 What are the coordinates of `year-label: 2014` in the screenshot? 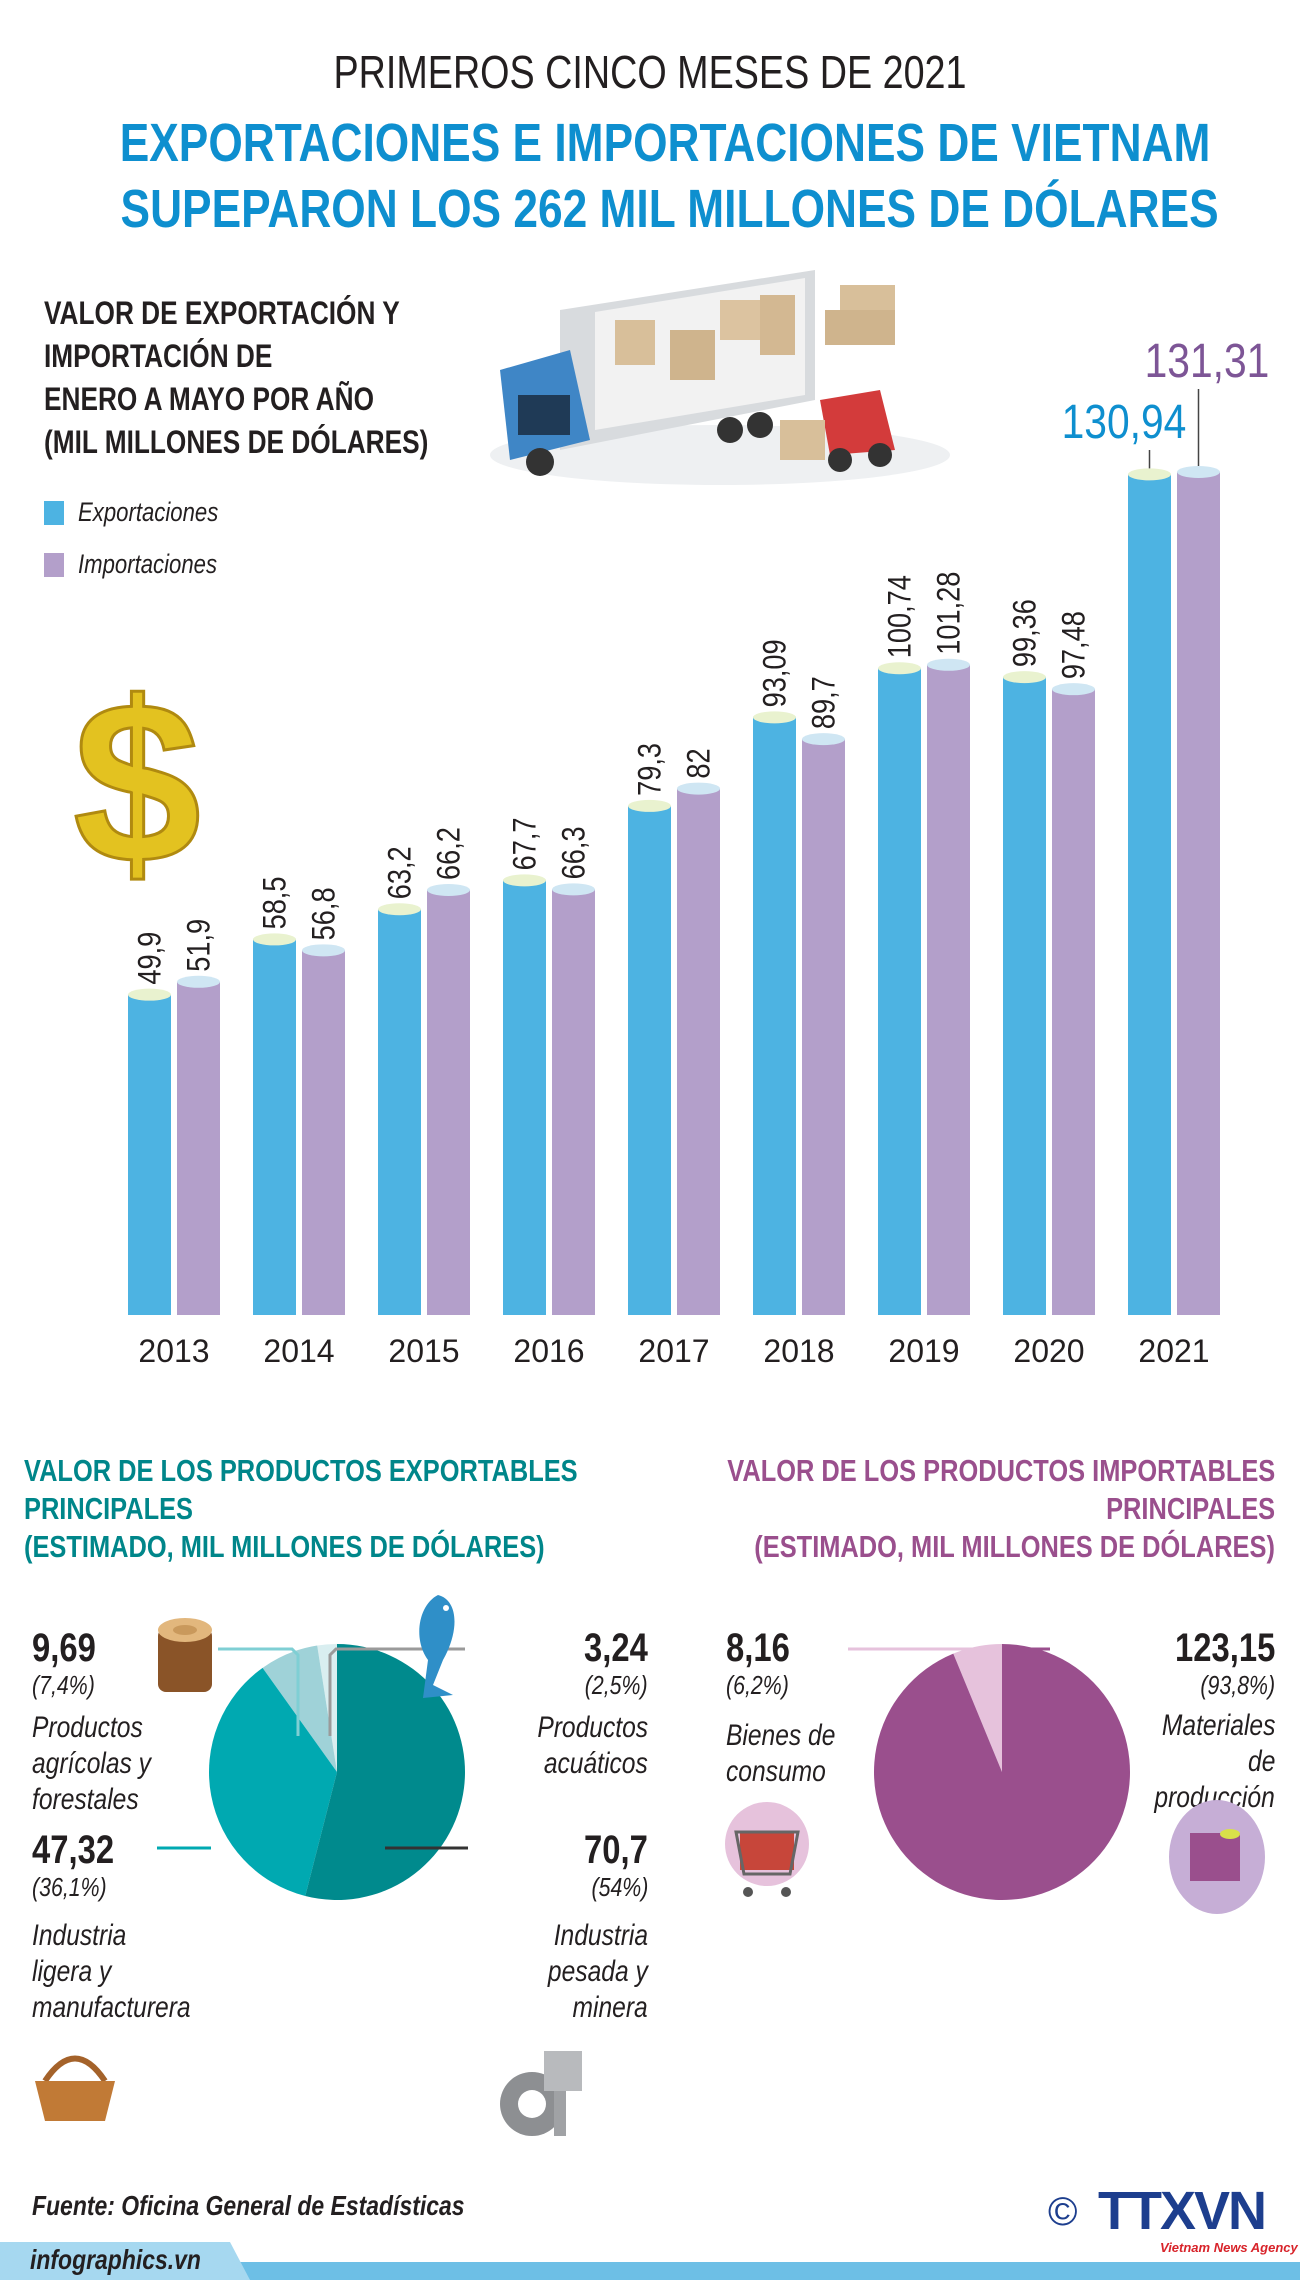 It's located at (298, 1351).